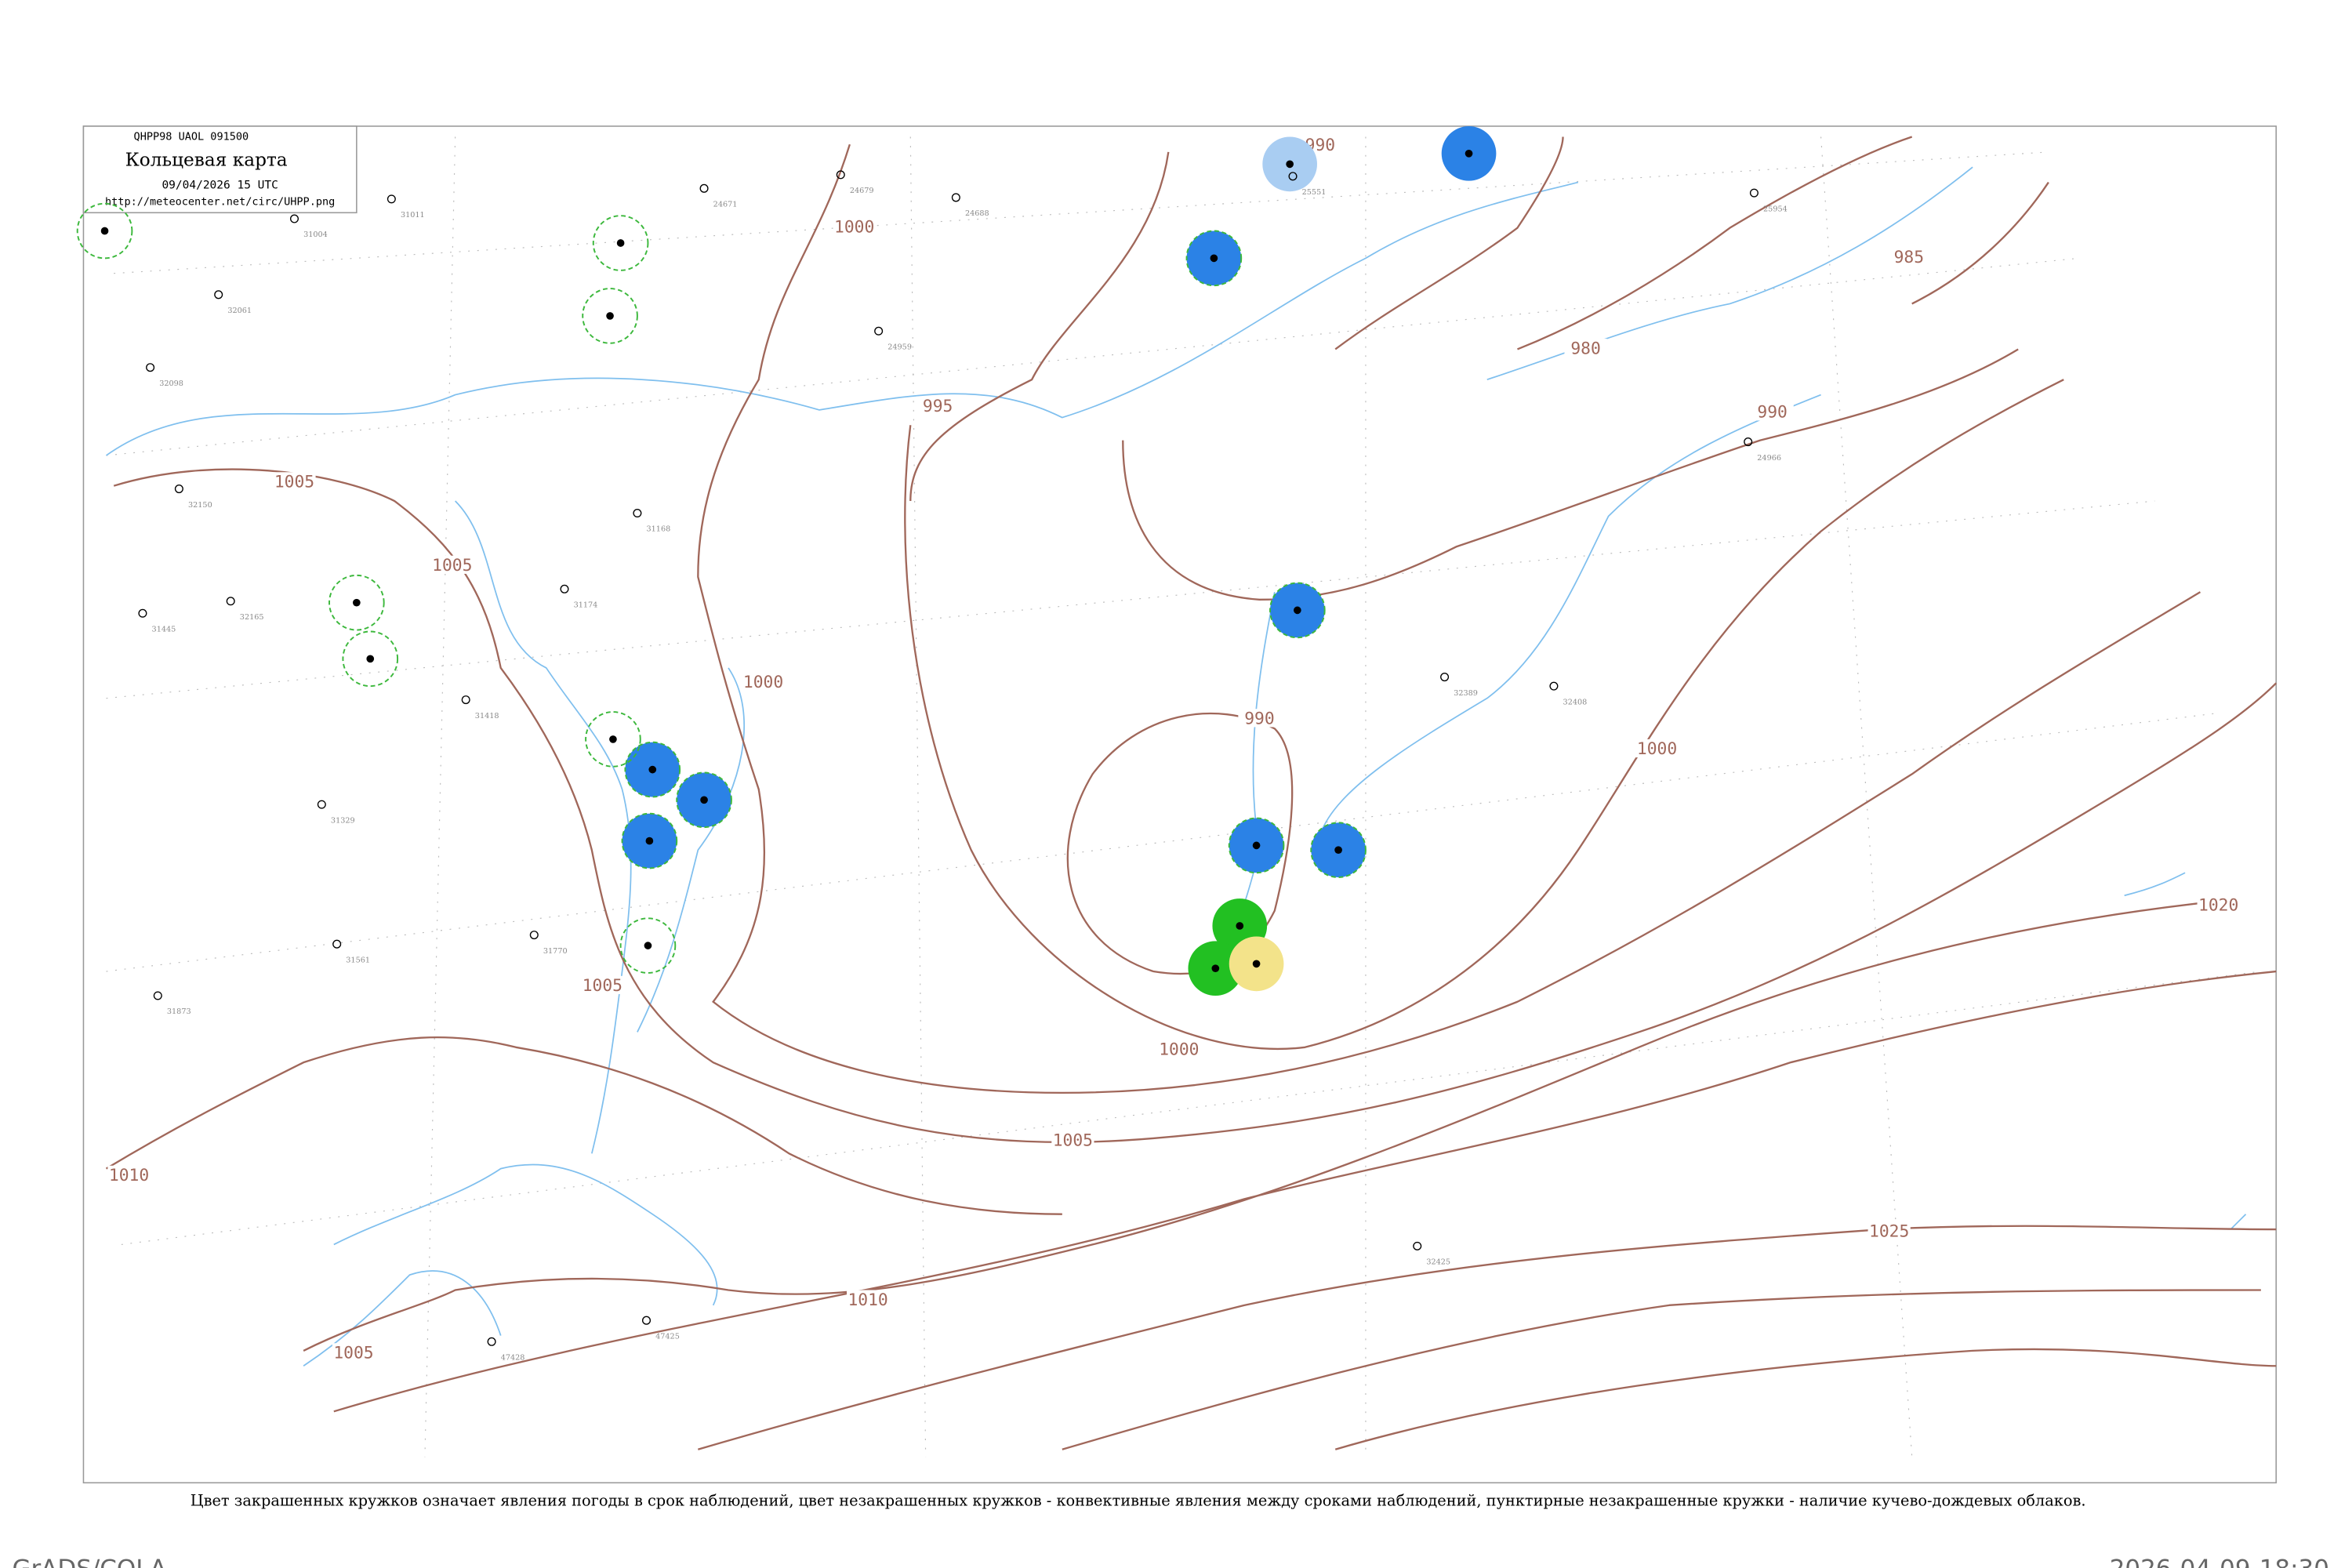 This screenshot has height=1568, width=2352. Describe the element at coordinates (252, 617) in the screenshot. I see `station-id: 32165` at that location.